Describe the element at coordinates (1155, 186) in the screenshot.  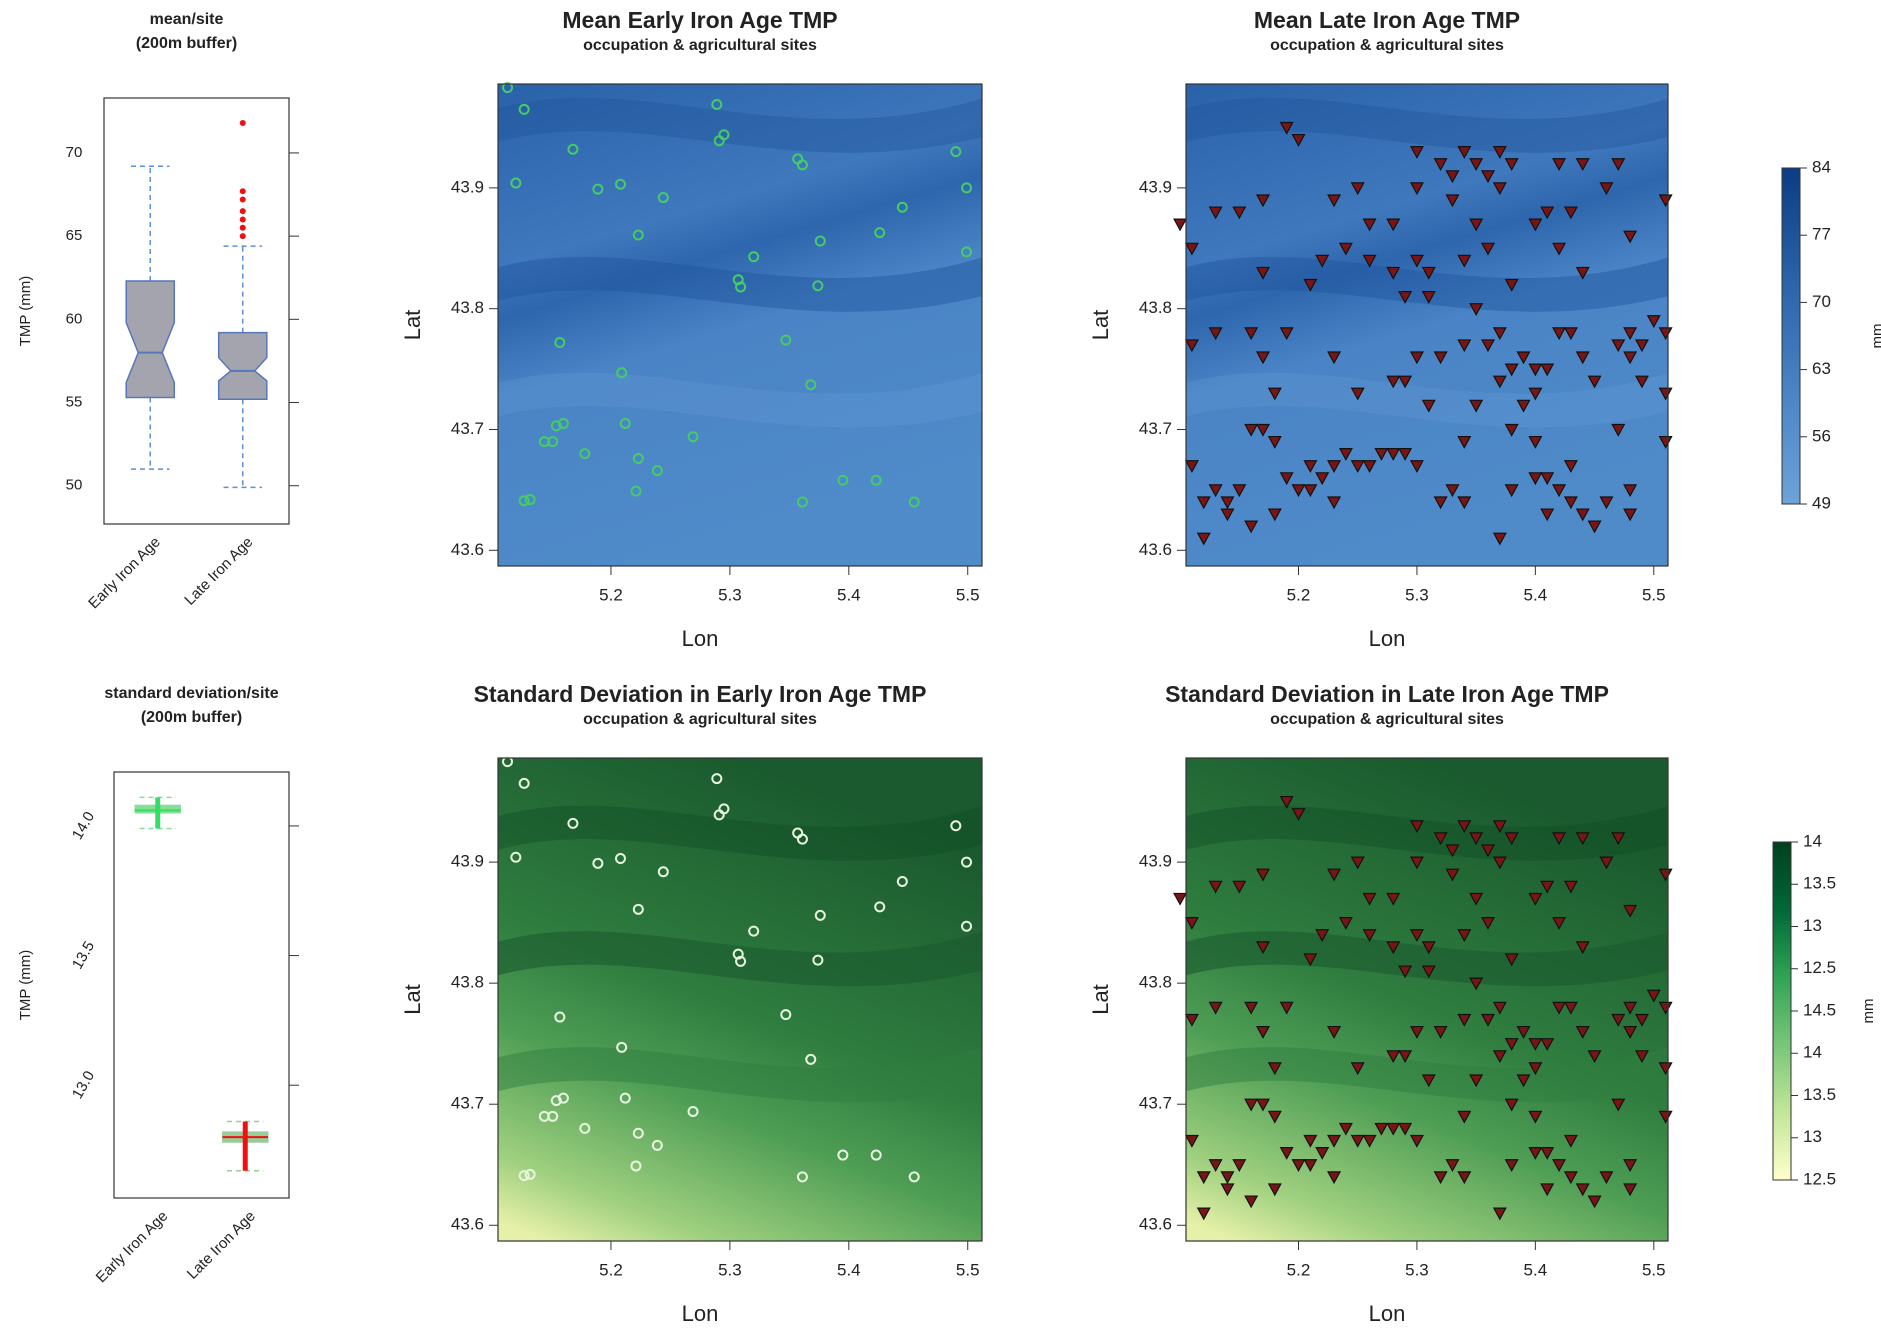
I see `y-tick-label: 43.9` at that location.